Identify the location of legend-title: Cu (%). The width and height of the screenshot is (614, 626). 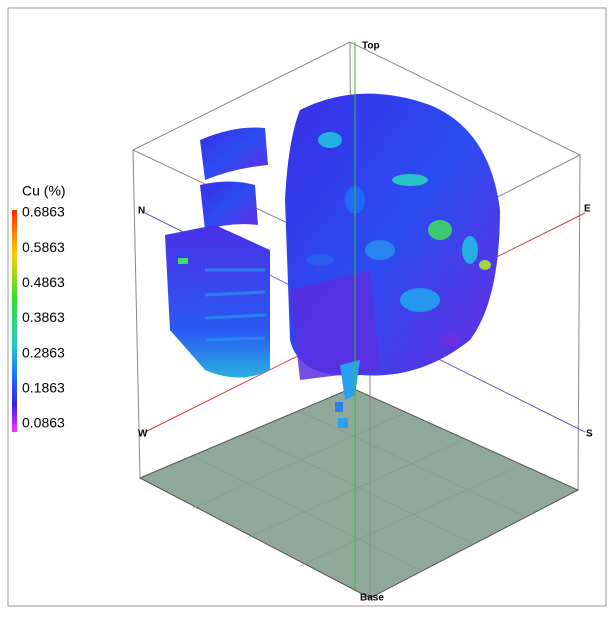
(44, 191).